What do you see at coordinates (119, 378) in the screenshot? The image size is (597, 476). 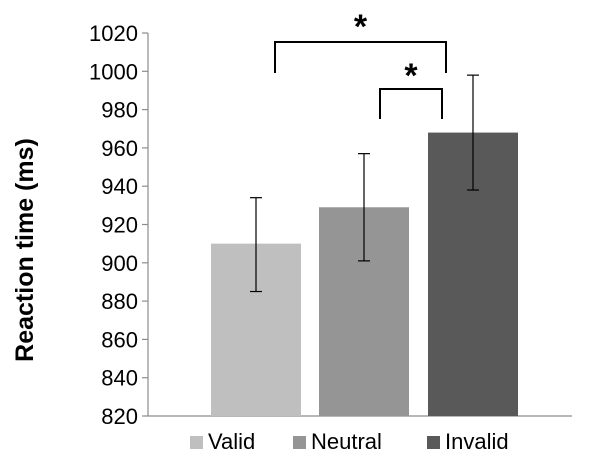 I see `y-tick-label: 840` at bounding box center [119, 378].